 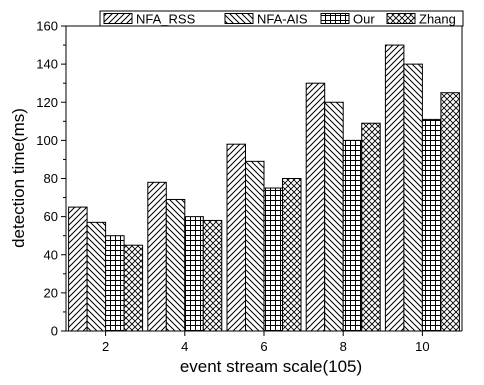 I want to click on legend-label-NFA-AIS: NFA-AIS, so click(x=282, y=19).